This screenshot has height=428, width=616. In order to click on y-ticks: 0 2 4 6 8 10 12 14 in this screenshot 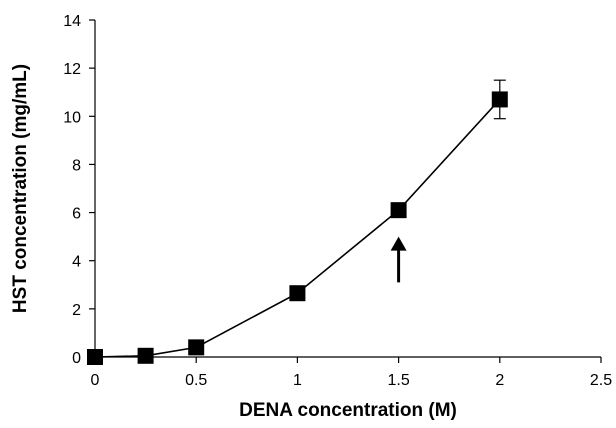, I will do `click(79, 190)`.